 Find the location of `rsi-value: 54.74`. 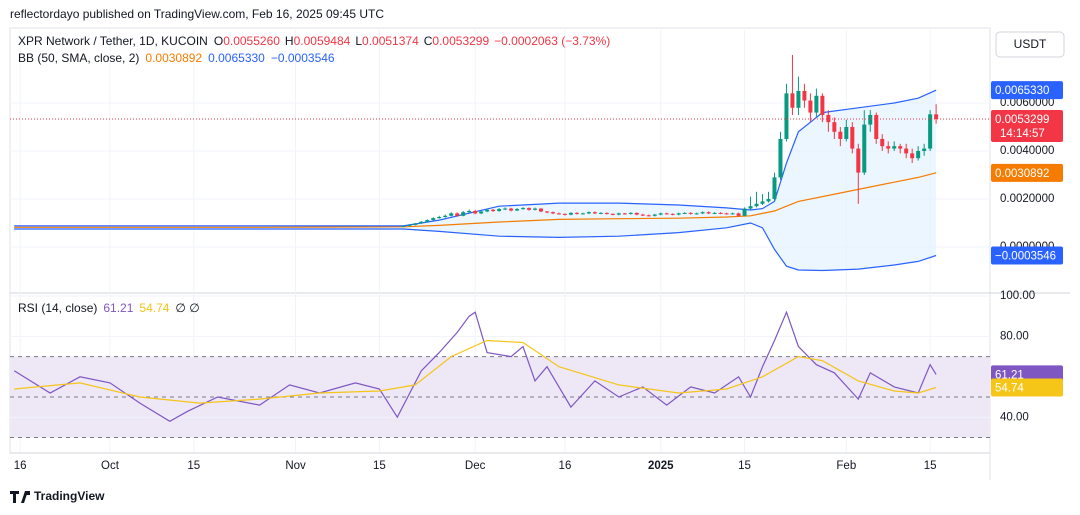

rsi-value: 54.74 is located at coordinates (154, 308).